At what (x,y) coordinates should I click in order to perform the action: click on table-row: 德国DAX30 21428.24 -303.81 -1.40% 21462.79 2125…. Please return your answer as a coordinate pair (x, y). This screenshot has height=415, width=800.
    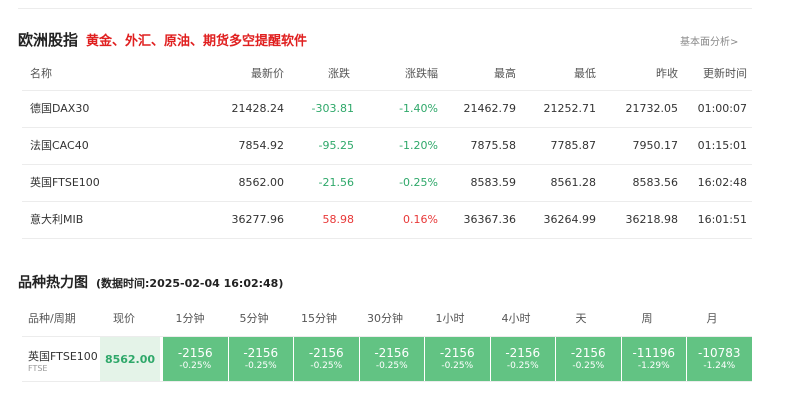
    Looking at the image, I should click on (387, 109).